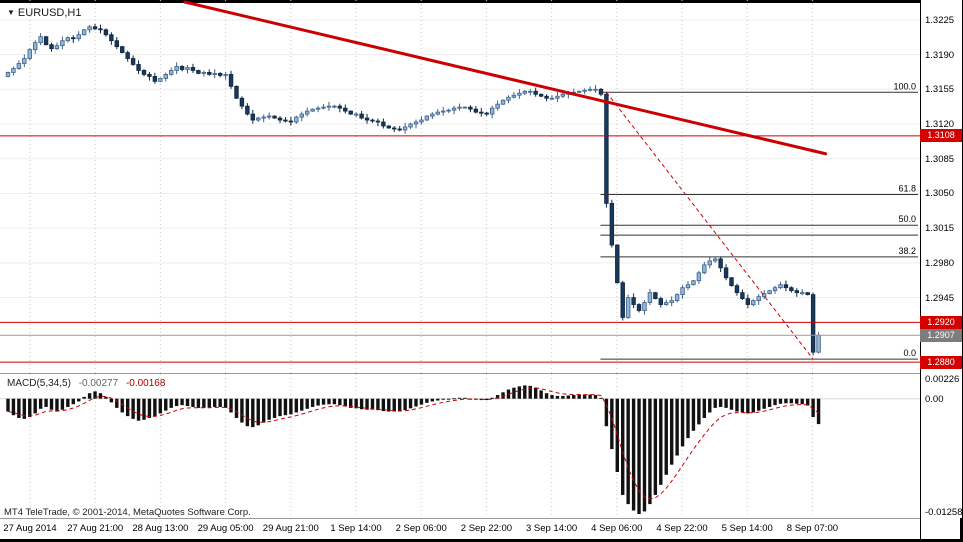 The height and width of the screenshot is (542, 963). What do you see at coordinates (940, 263) in the screenshot?
I see `price-tick-label: 1.2980` at bounding box center [940, 263].